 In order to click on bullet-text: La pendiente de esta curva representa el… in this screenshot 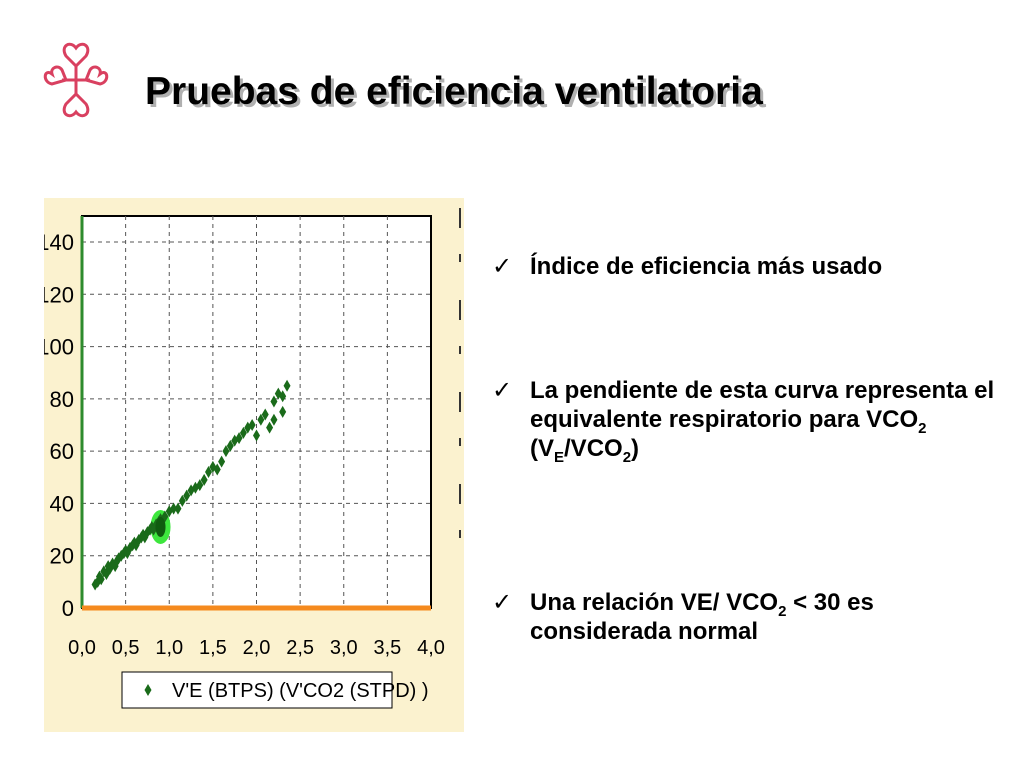, I will do `click(762, 421)`.